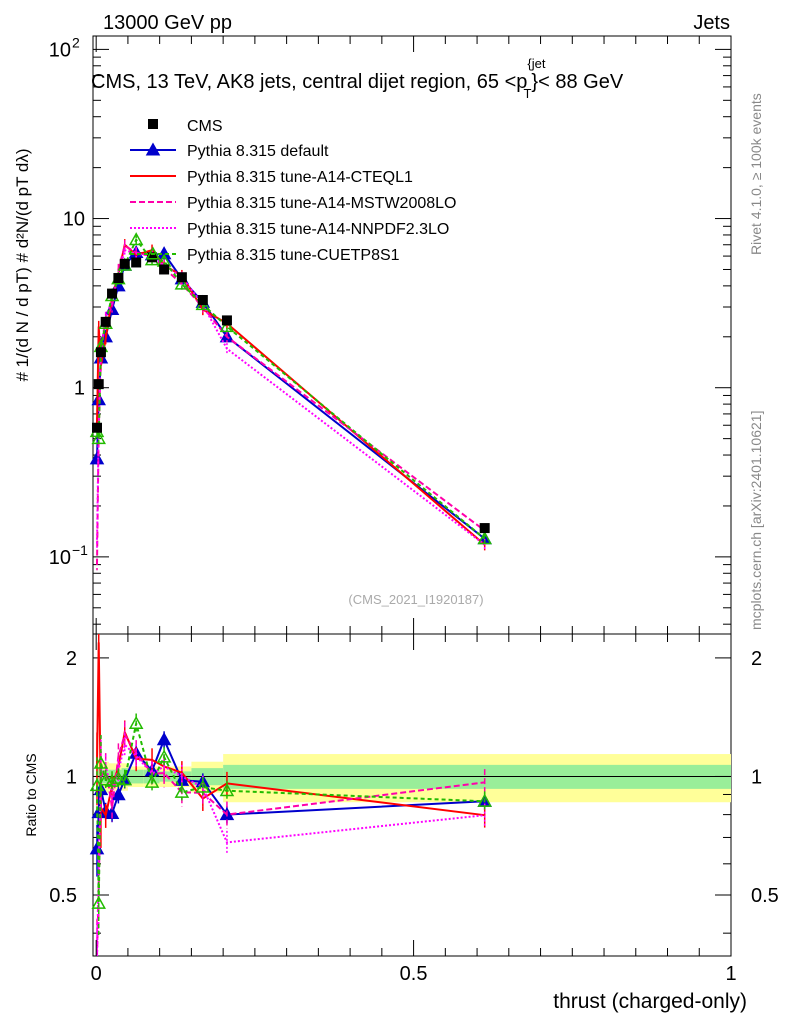 This screenshot has height=1024, width=786. I want to click on ratio-y-label-text: Ratio to CMS, so click(31, 794).